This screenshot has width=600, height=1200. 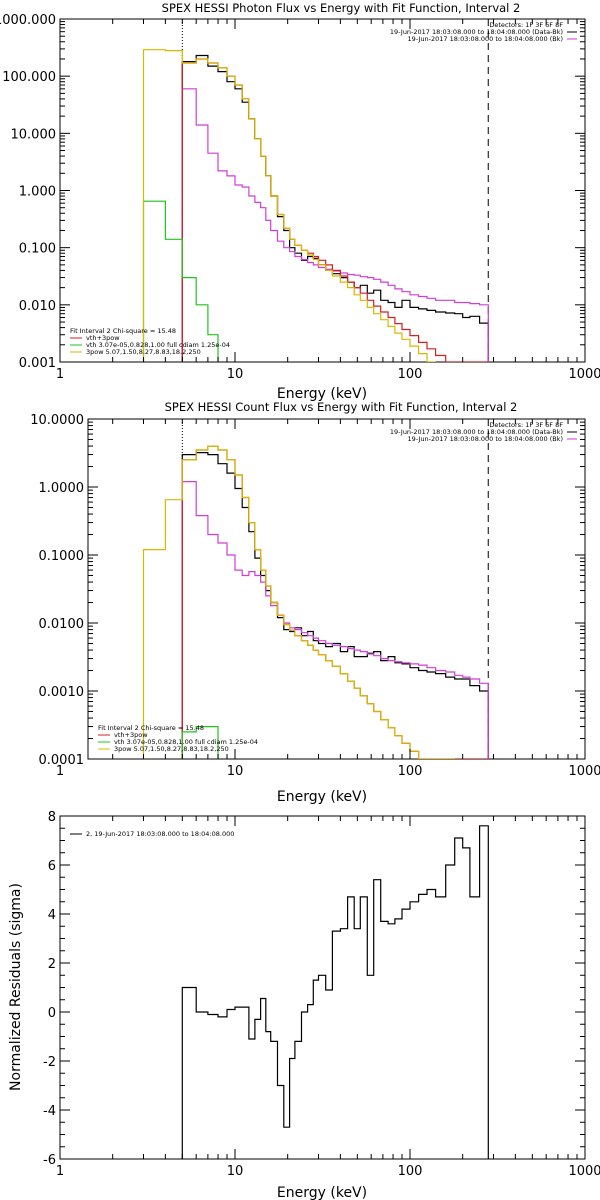 I want to click on residuals-y-axis-label: Normalized Residuals (sigma), so click(x=16, y=987).